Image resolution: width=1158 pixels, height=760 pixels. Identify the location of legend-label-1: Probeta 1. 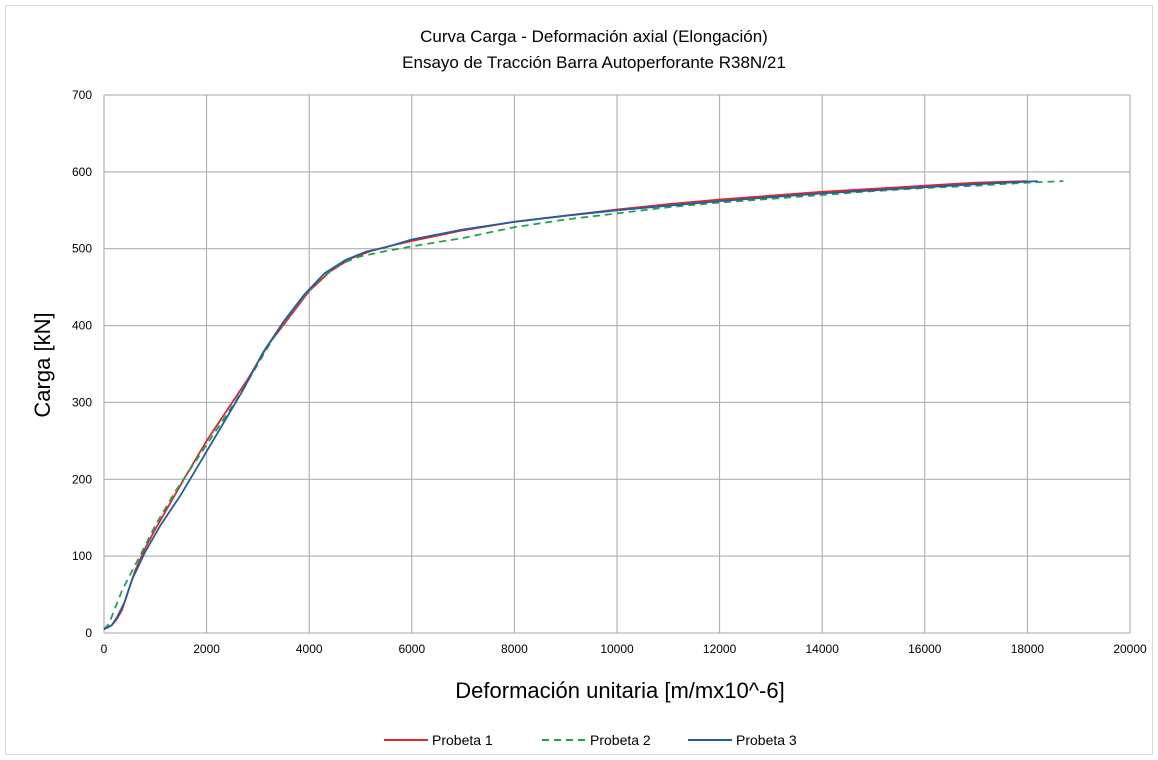
(462, 740).